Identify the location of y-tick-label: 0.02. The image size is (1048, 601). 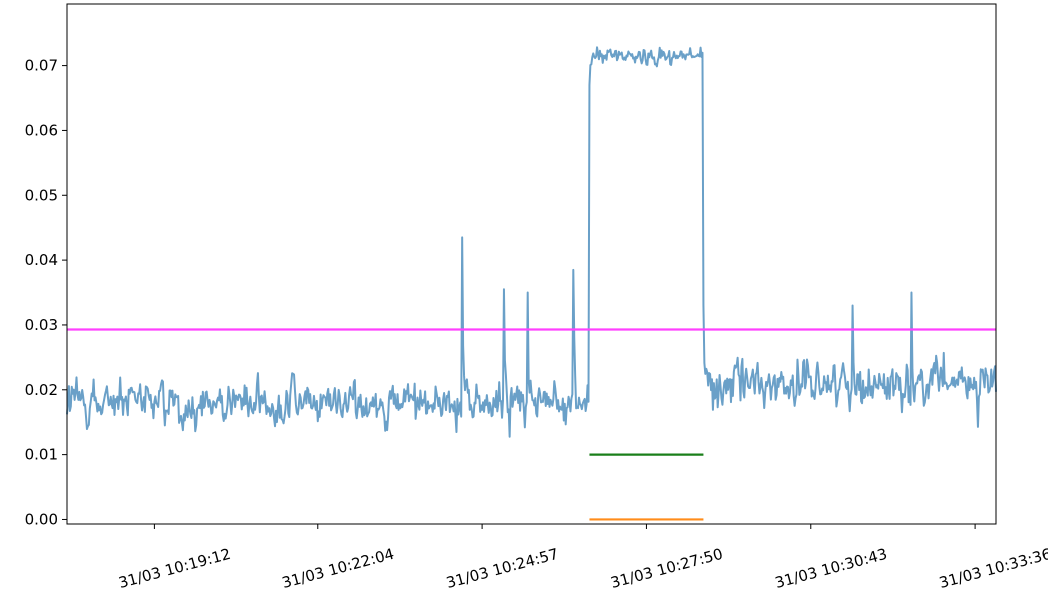
(41, 390).